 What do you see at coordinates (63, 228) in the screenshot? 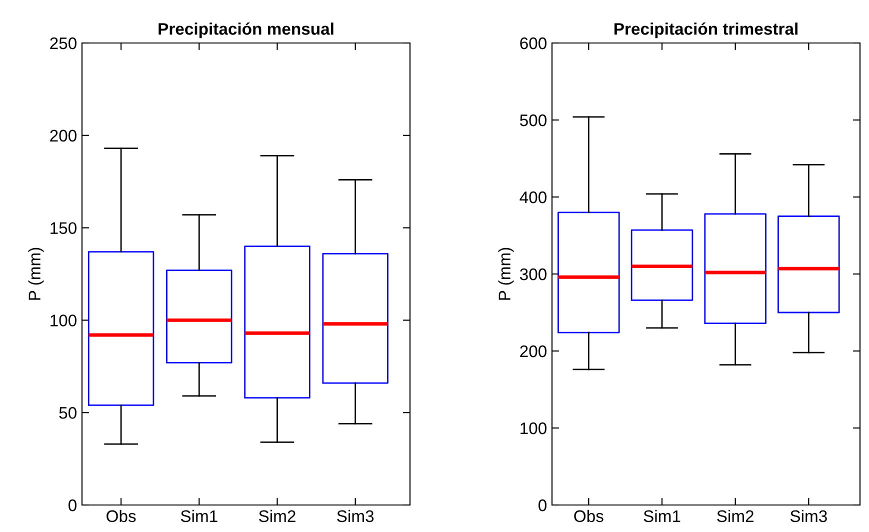
I see `y-tick-label: 150` at bounding box center [63, 228].